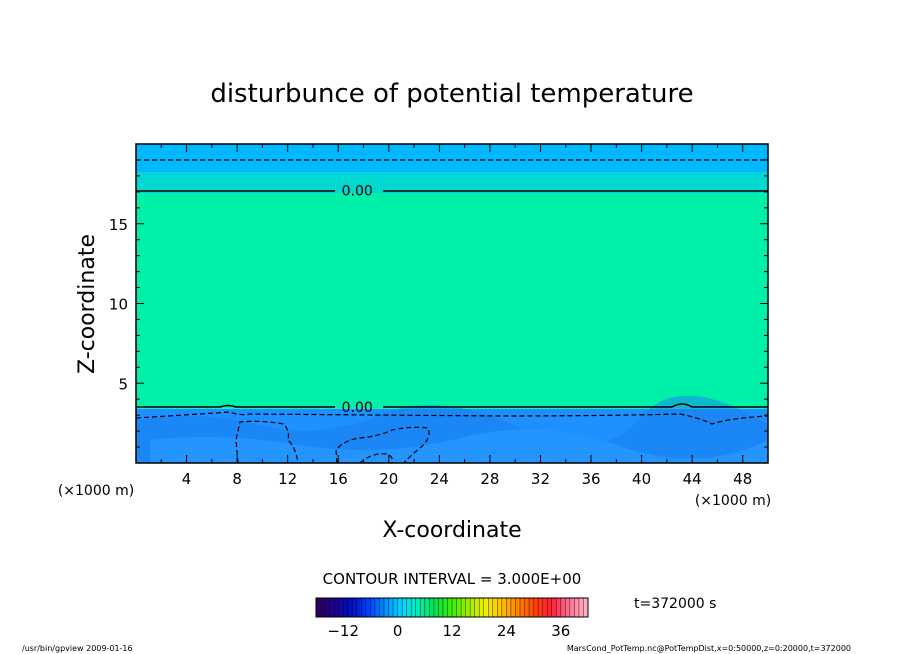 Image resolution: width=904 pixels, height=654 pixels. What do you see at coordinates (237, 479) in the screenshot?
I see `x-tick-label: 8` at bounding box center [237, 479].